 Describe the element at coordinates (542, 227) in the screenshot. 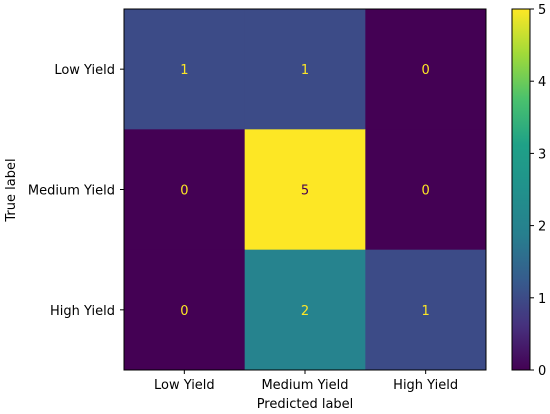

I see `colorbar-tick-label: 2` at that location.